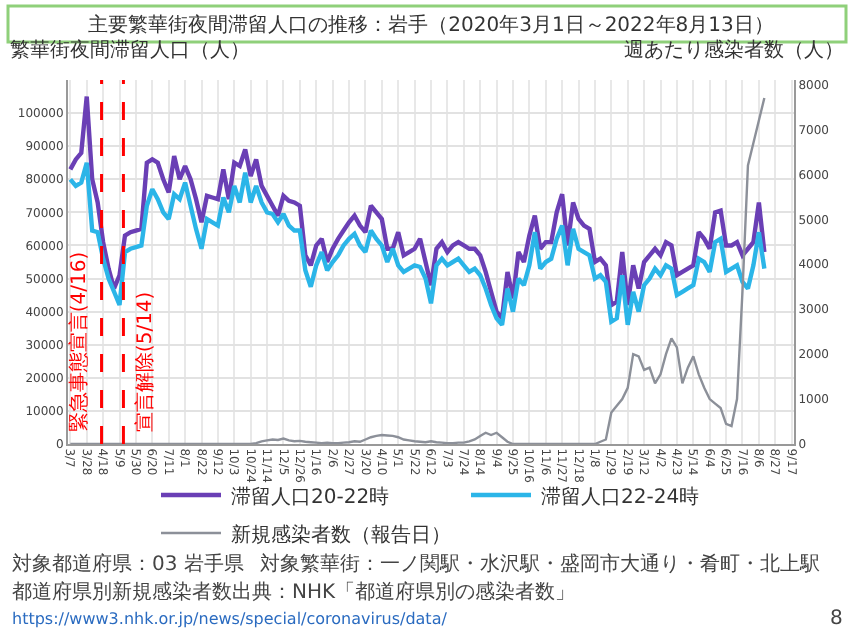 The width and height of the screenshot is (854, 640). Describe the element at coordinates (836, 619) in the screenshot. I see `text: 8` at that location.